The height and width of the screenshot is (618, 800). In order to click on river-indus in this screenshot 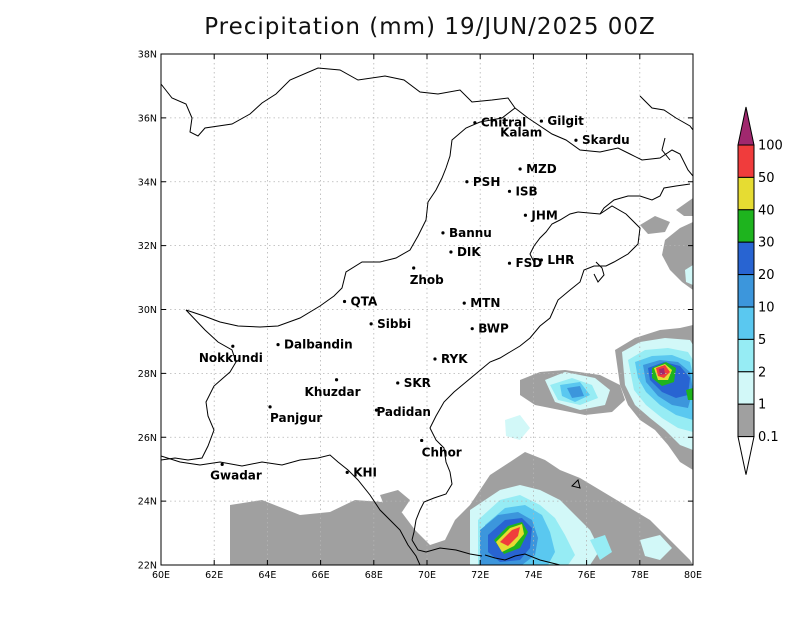, I will do `click(599, 272)`.